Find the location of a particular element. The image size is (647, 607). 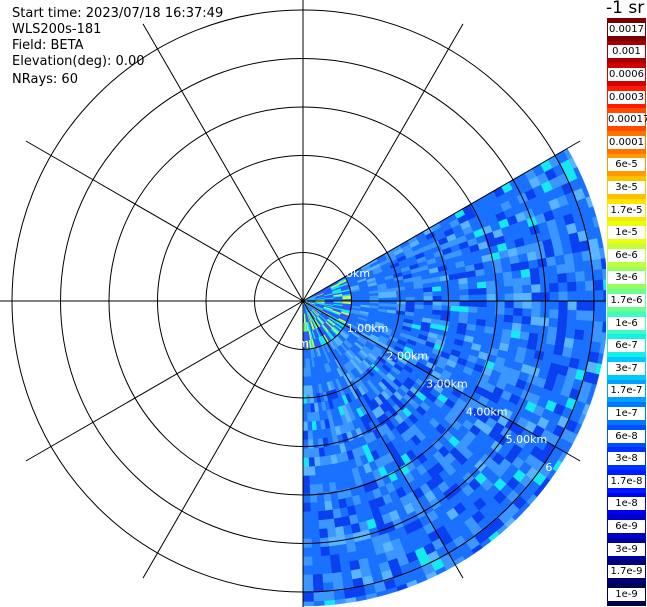

colorbar-label: 1e-7 is located at coordinates (626, 413).